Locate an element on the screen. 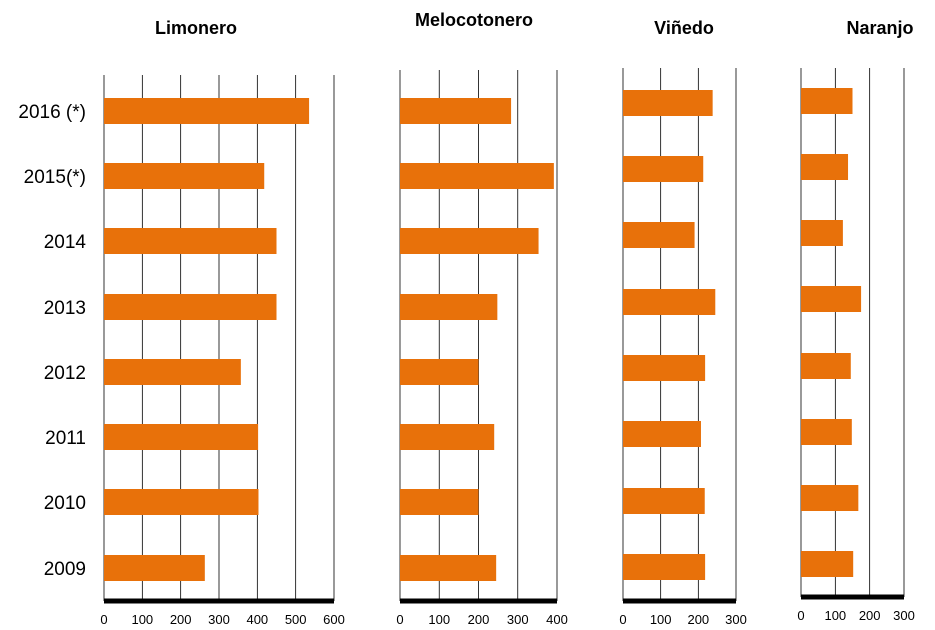  panel-title: Melocotonero is located at coordinates (474, 20).